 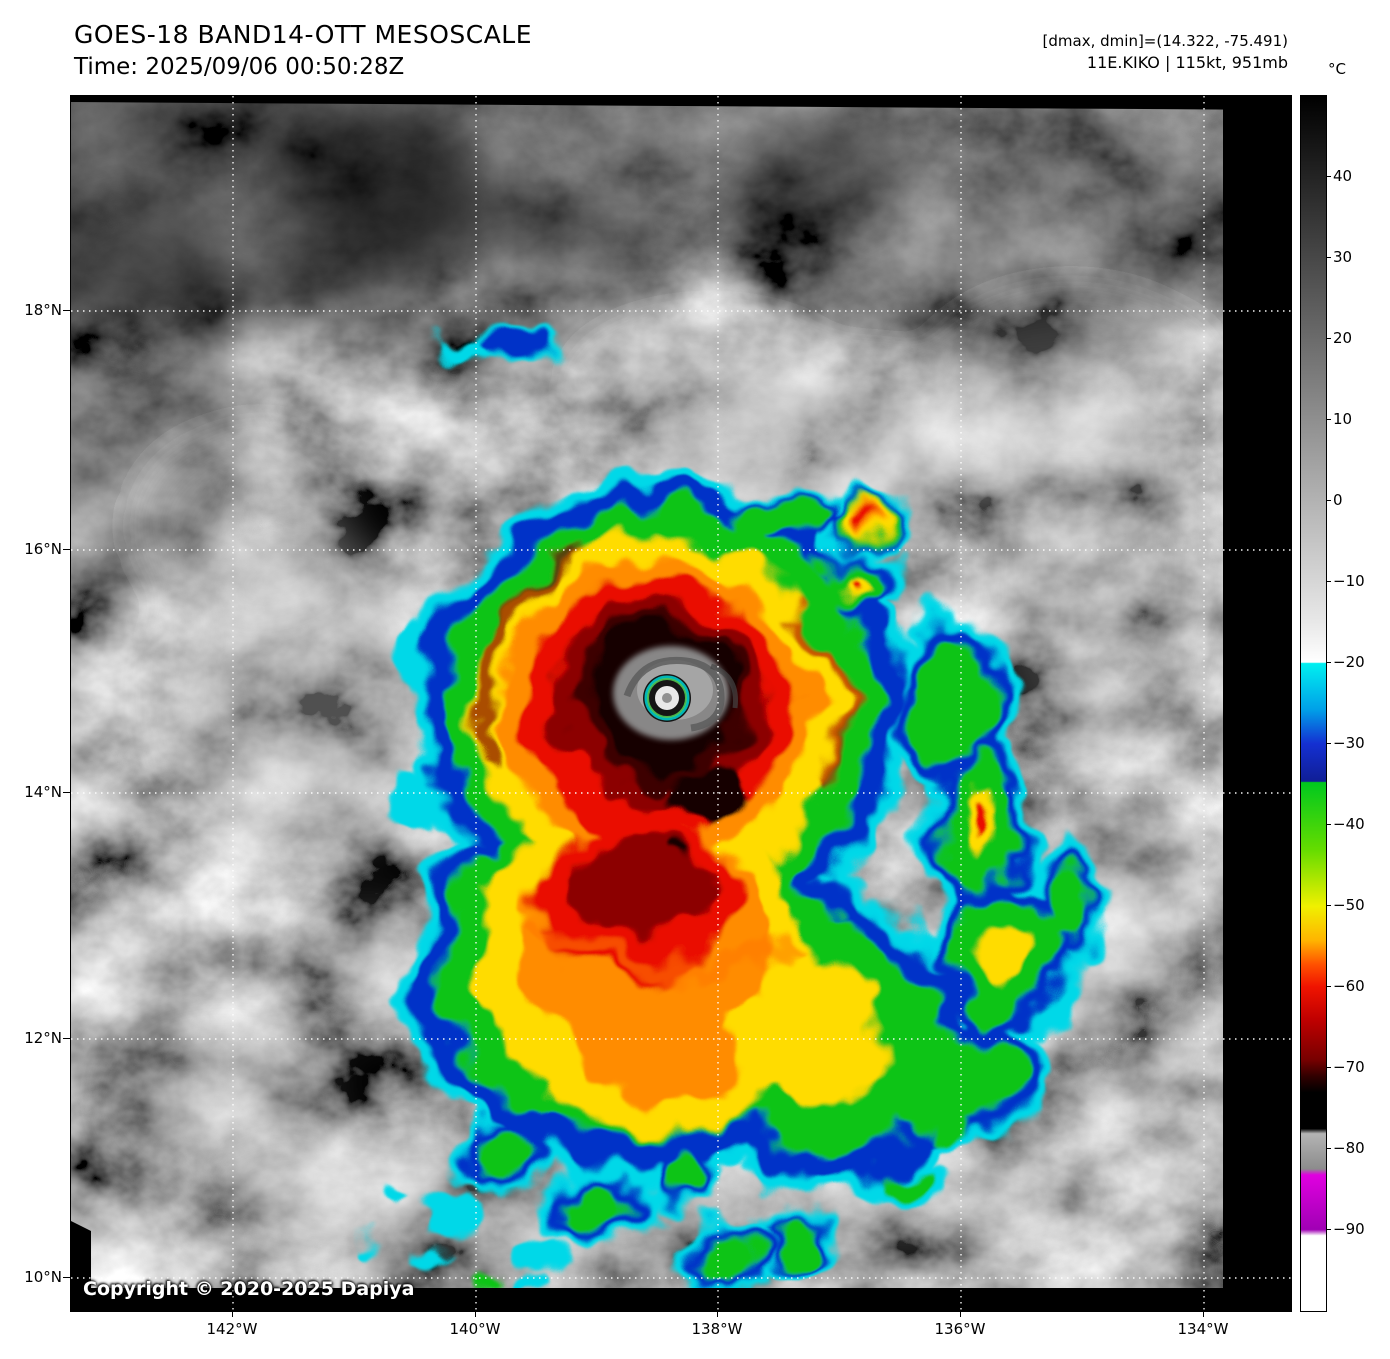 What do you see at coordinates (232, 1329) in the screenshot?
I see `lon-label: 142°W` at bounding box center [232, 1329].